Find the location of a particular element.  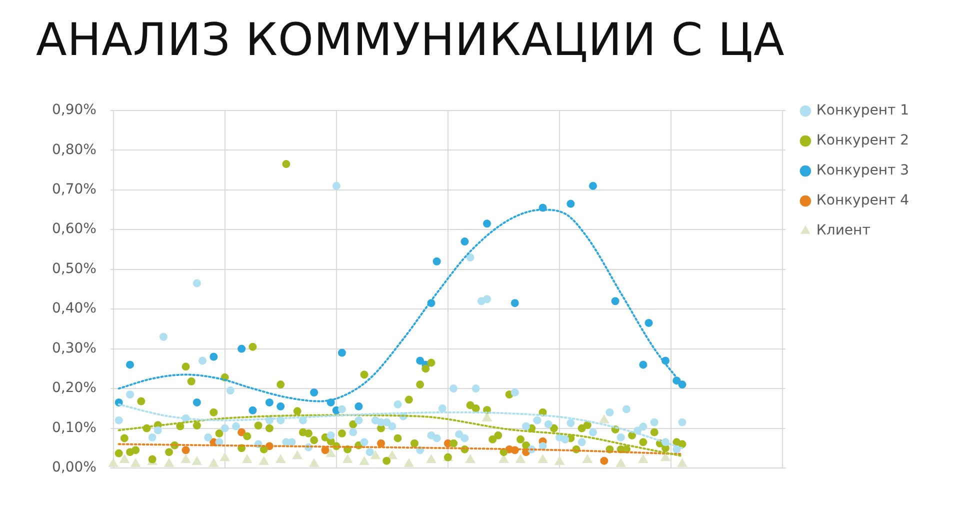

y-tick-label: 0,00% is located at coordinates (74, 468).